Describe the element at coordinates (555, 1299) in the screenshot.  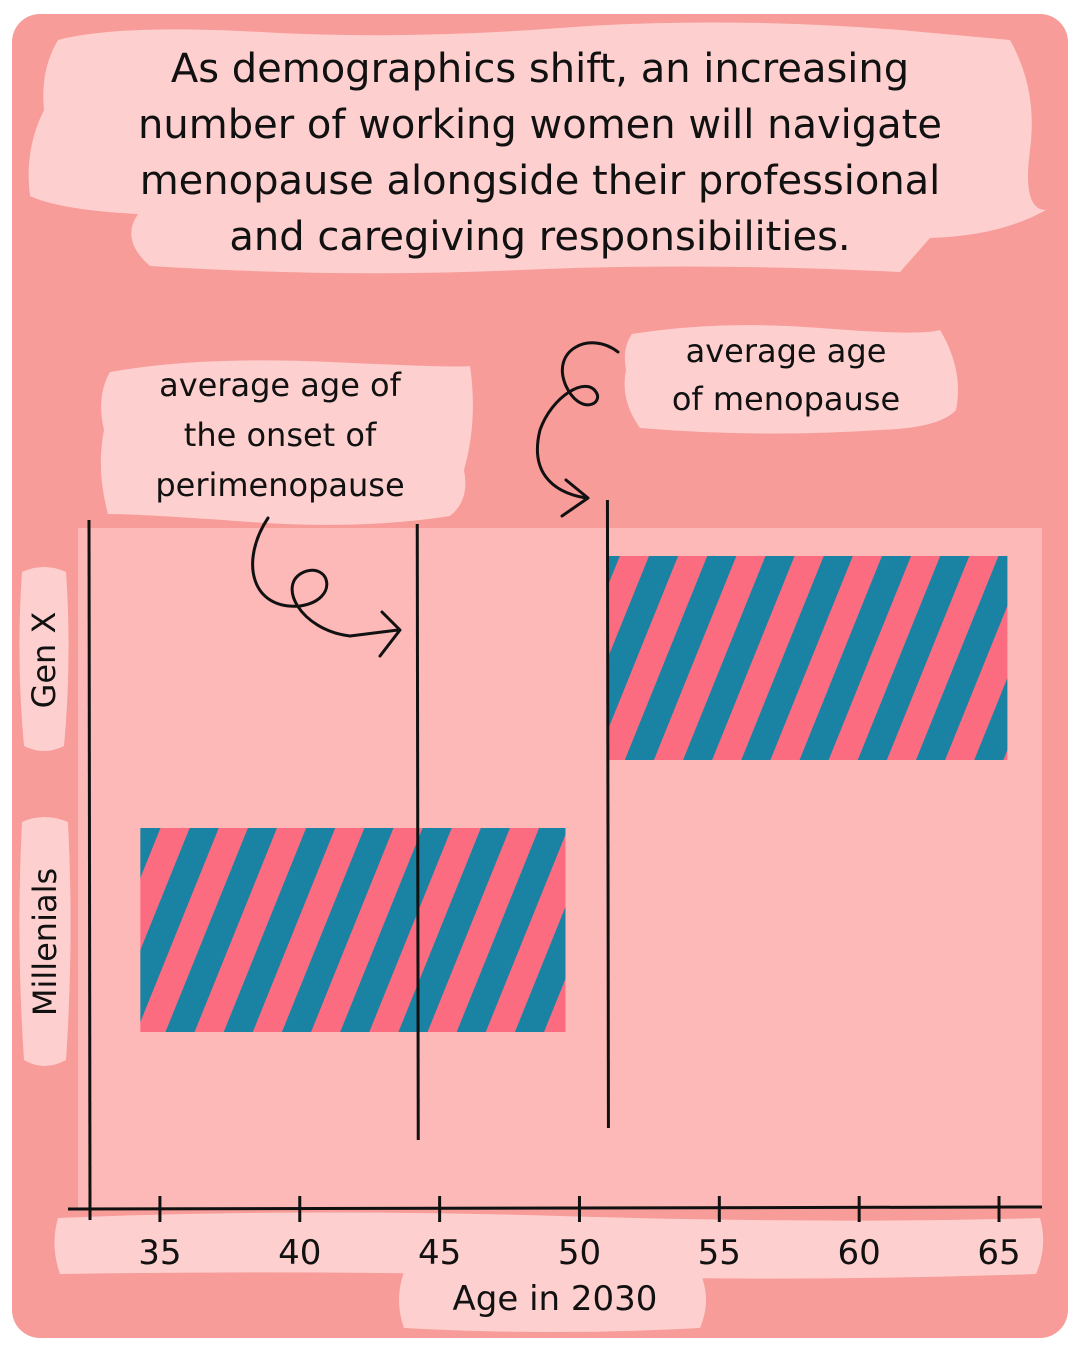
I see `x-axis-title: Age in 2030` at that location.